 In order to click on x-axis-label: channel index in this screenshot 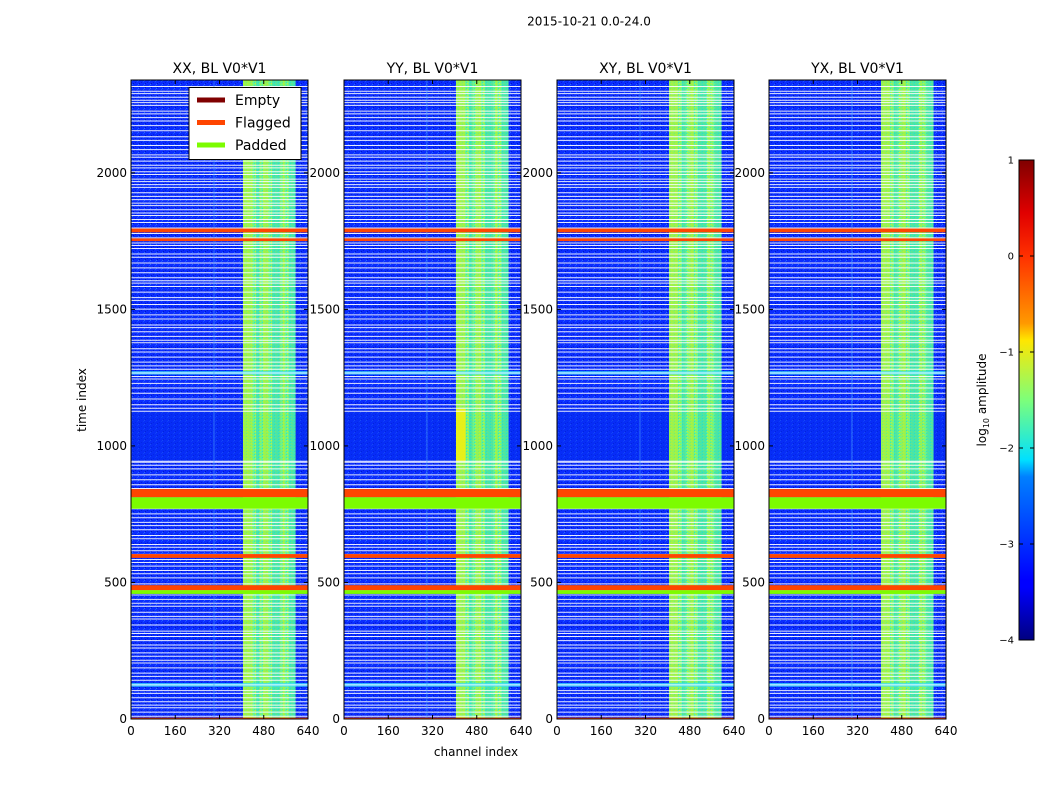, I will do `click(476, 752)`.